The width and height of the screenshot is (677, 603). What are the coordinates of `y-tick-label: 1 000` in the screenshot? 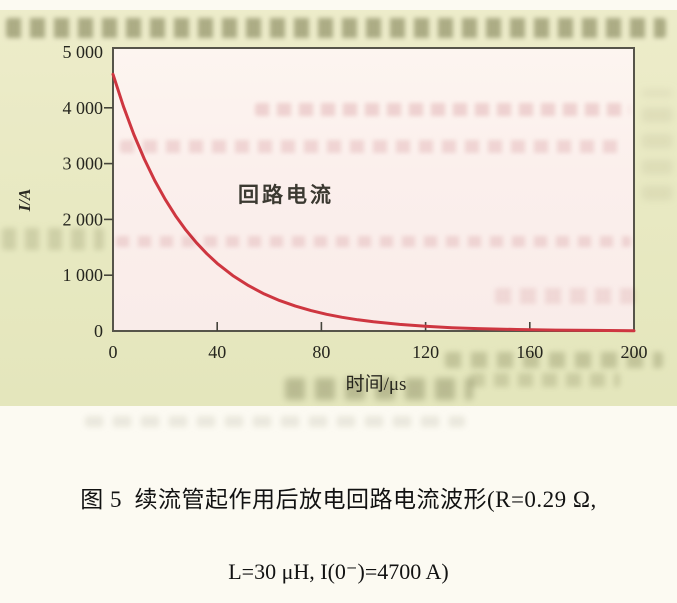 It's located at (83, 275).